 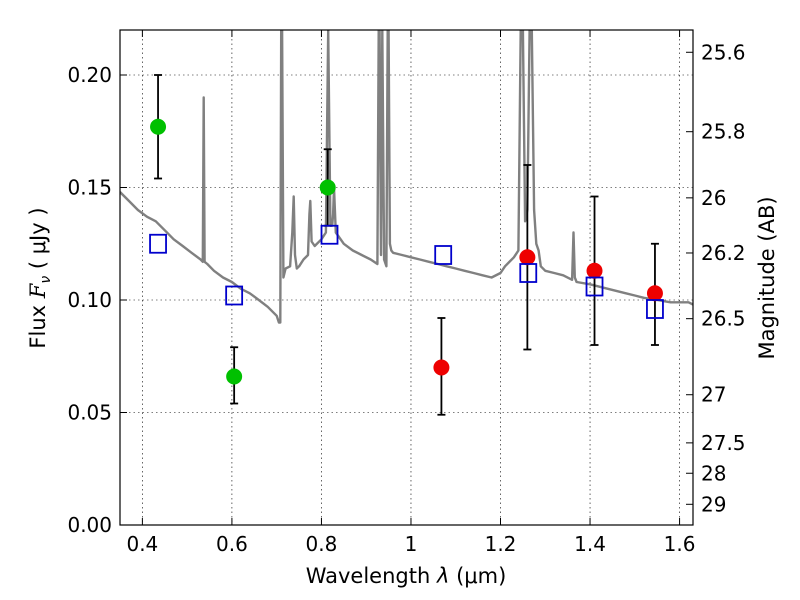 What do you see at coordinates (142, 544) in the screenshot?
I see `x-tick-label: 0.4` at bounding box center [142, 544].